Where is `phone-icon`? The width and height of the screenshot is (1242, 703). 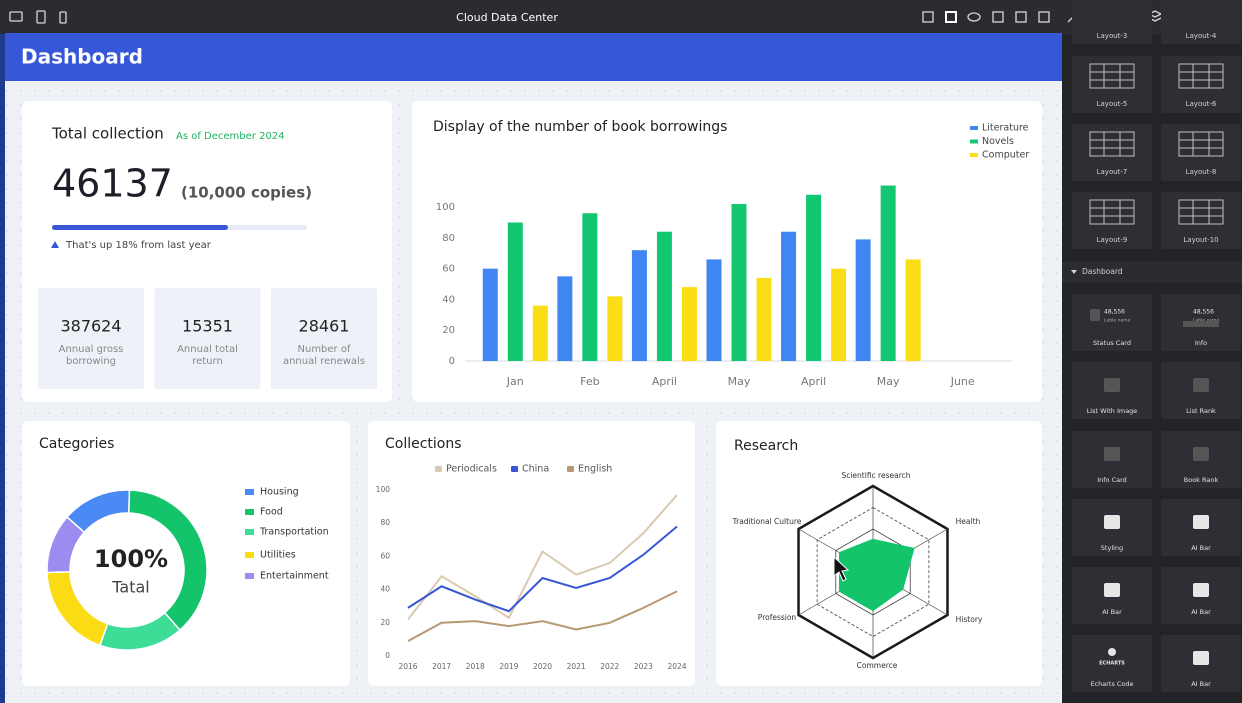
phone-icon is located at coordinates (63, 17).